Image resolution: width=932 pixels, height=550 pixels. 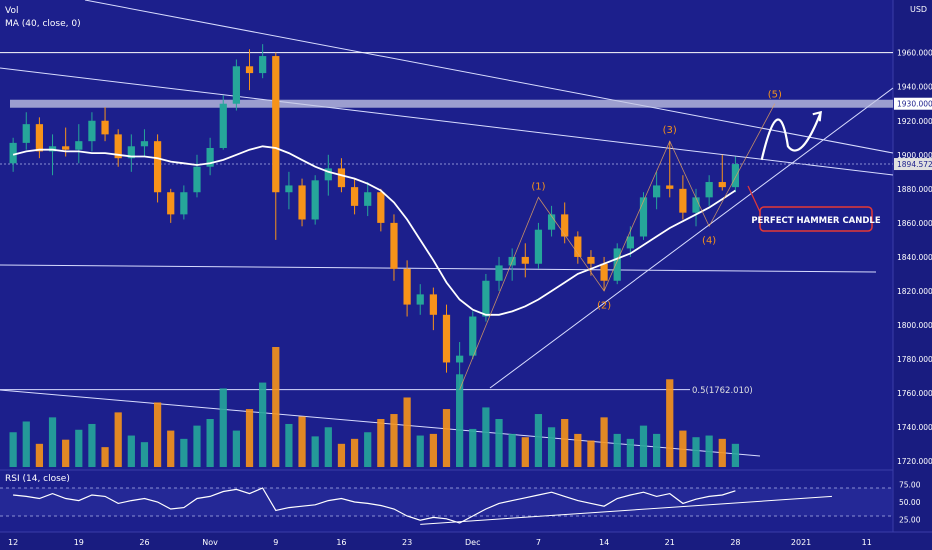 What do you see at coordinates (914, 393) in the screenshot?
I see `price-tick-label: 1760.000` at bounding box center [914, 393].